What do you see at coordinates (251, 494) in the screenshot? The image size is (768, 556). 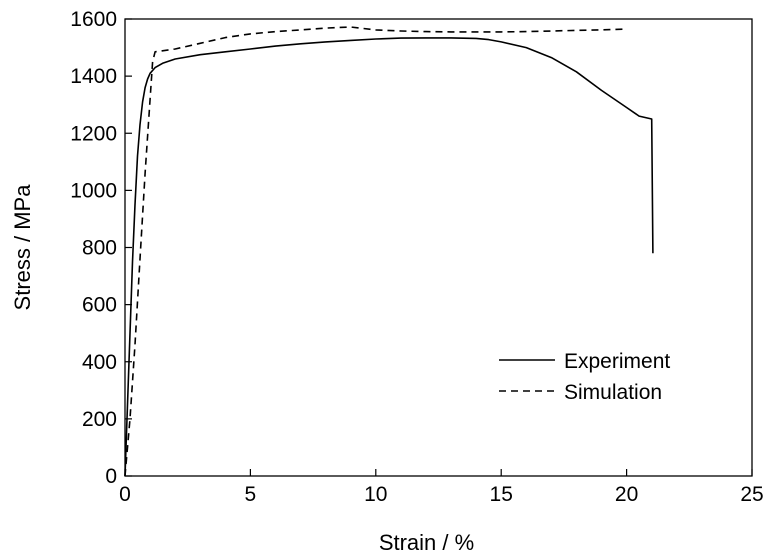 I see `x-tick-label: 5` at bounding box center [251, 494].